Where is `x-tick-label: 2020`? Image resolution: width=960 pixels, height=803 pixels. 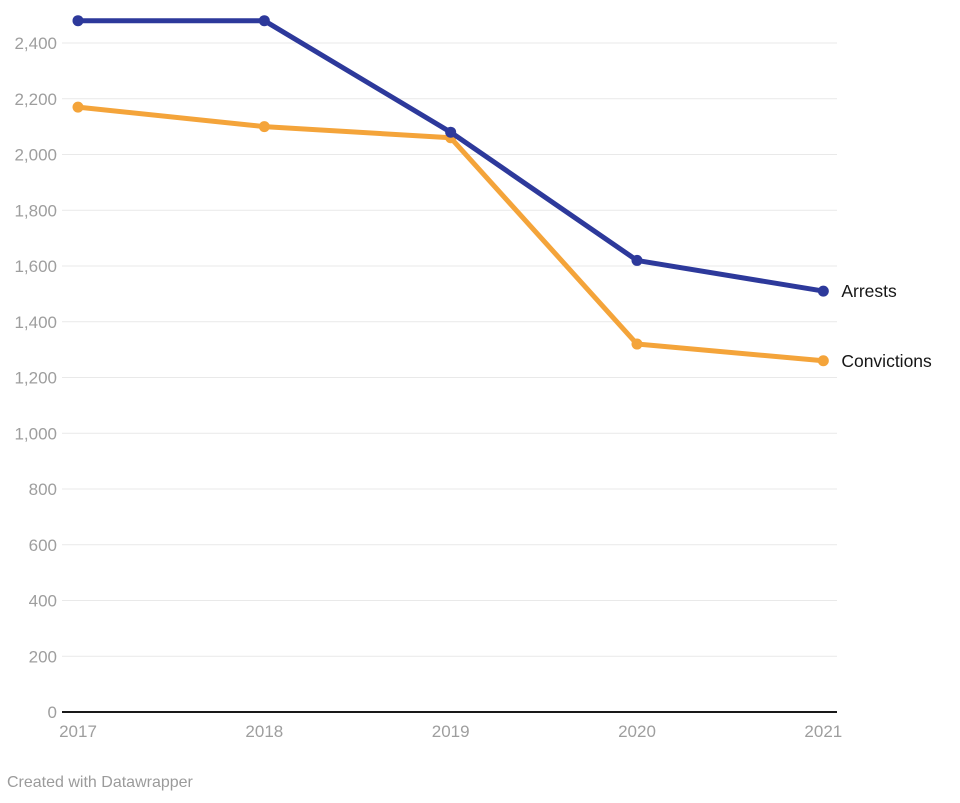 x-tick-label: 2020 is located at coordinates (637, 731).